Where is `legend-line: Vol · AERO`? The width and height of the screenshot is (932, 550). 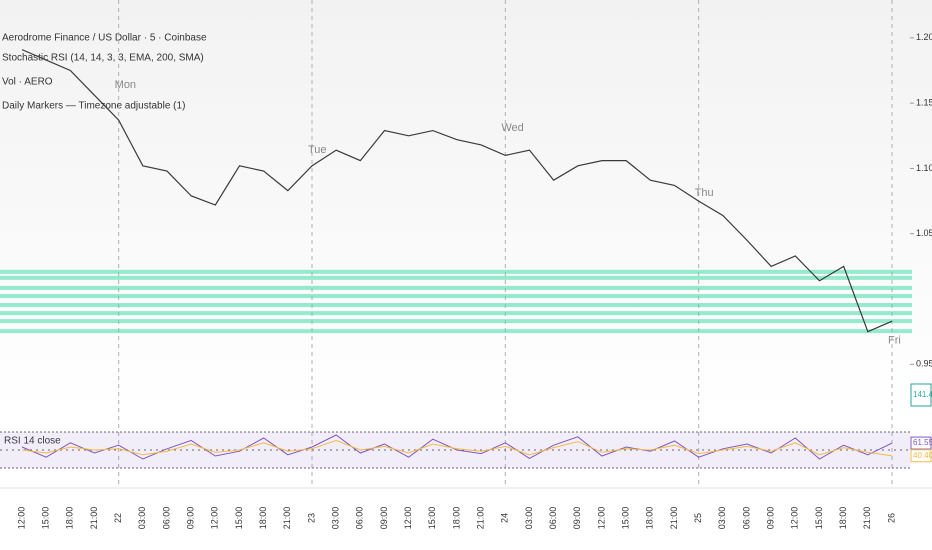 legend-line: Vol · AERO is located at coordinates (27, 82).